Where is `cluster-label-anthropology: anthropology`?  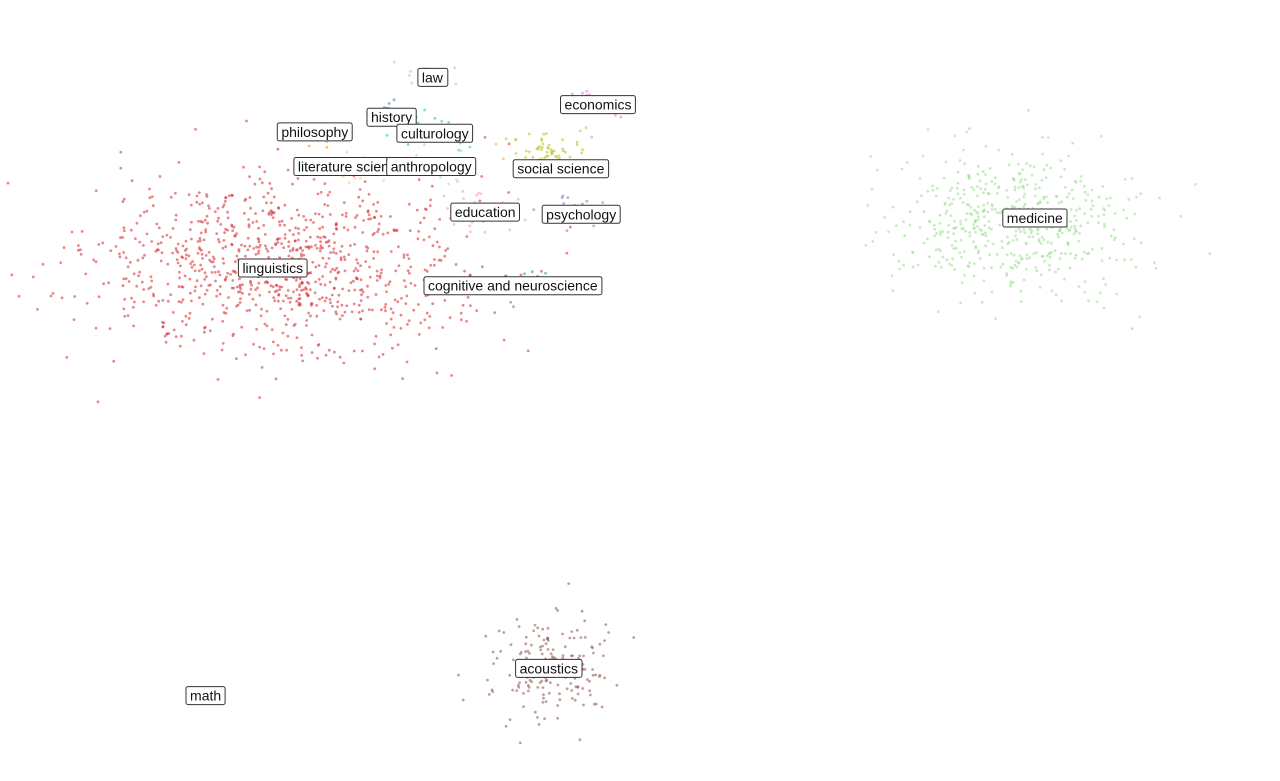 cluster-label-anthropology: anthropology is located at coordinates (431, 166).